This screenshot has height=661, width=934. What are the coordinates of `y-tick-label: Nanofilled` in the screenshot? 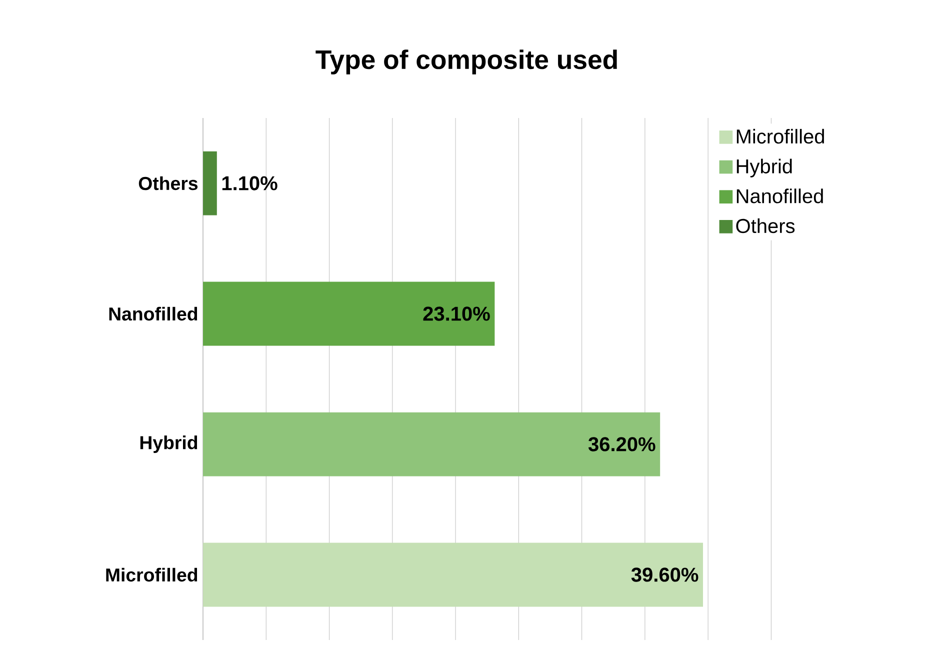 It's located at (153, 313).